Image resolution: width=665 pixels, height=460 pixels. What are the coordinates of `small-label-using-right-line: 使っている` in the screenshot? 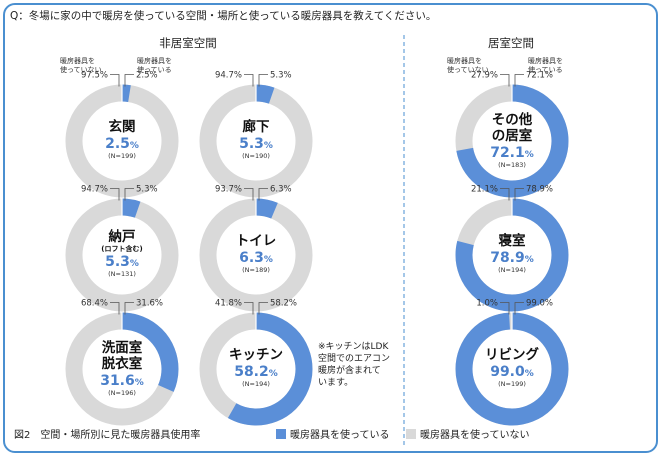 It's located at (545, 69).